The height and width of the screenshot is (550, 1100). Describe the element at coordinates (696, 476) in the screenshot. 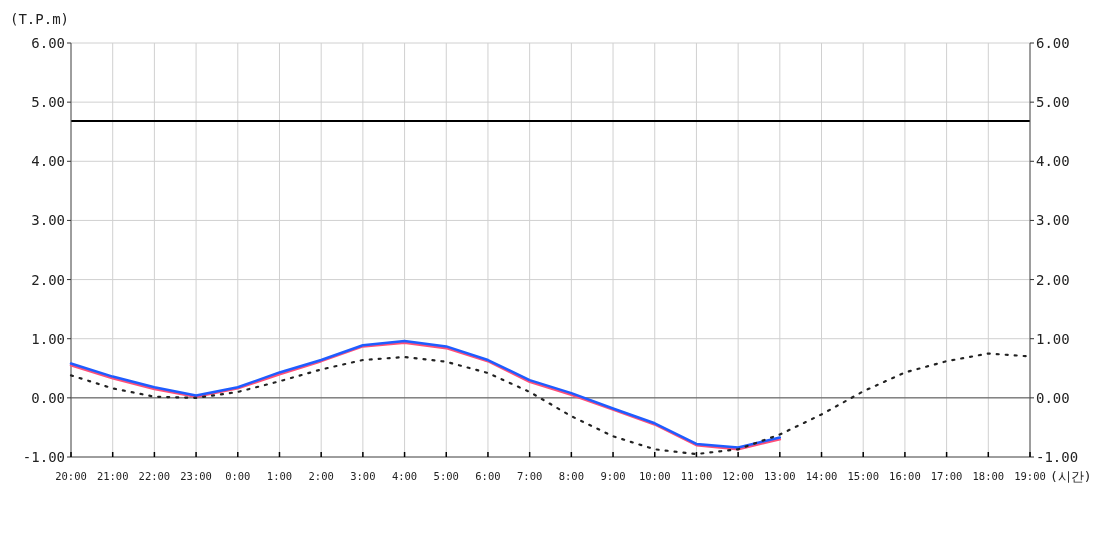

I see `x-tick-label: 11:00` at that location.